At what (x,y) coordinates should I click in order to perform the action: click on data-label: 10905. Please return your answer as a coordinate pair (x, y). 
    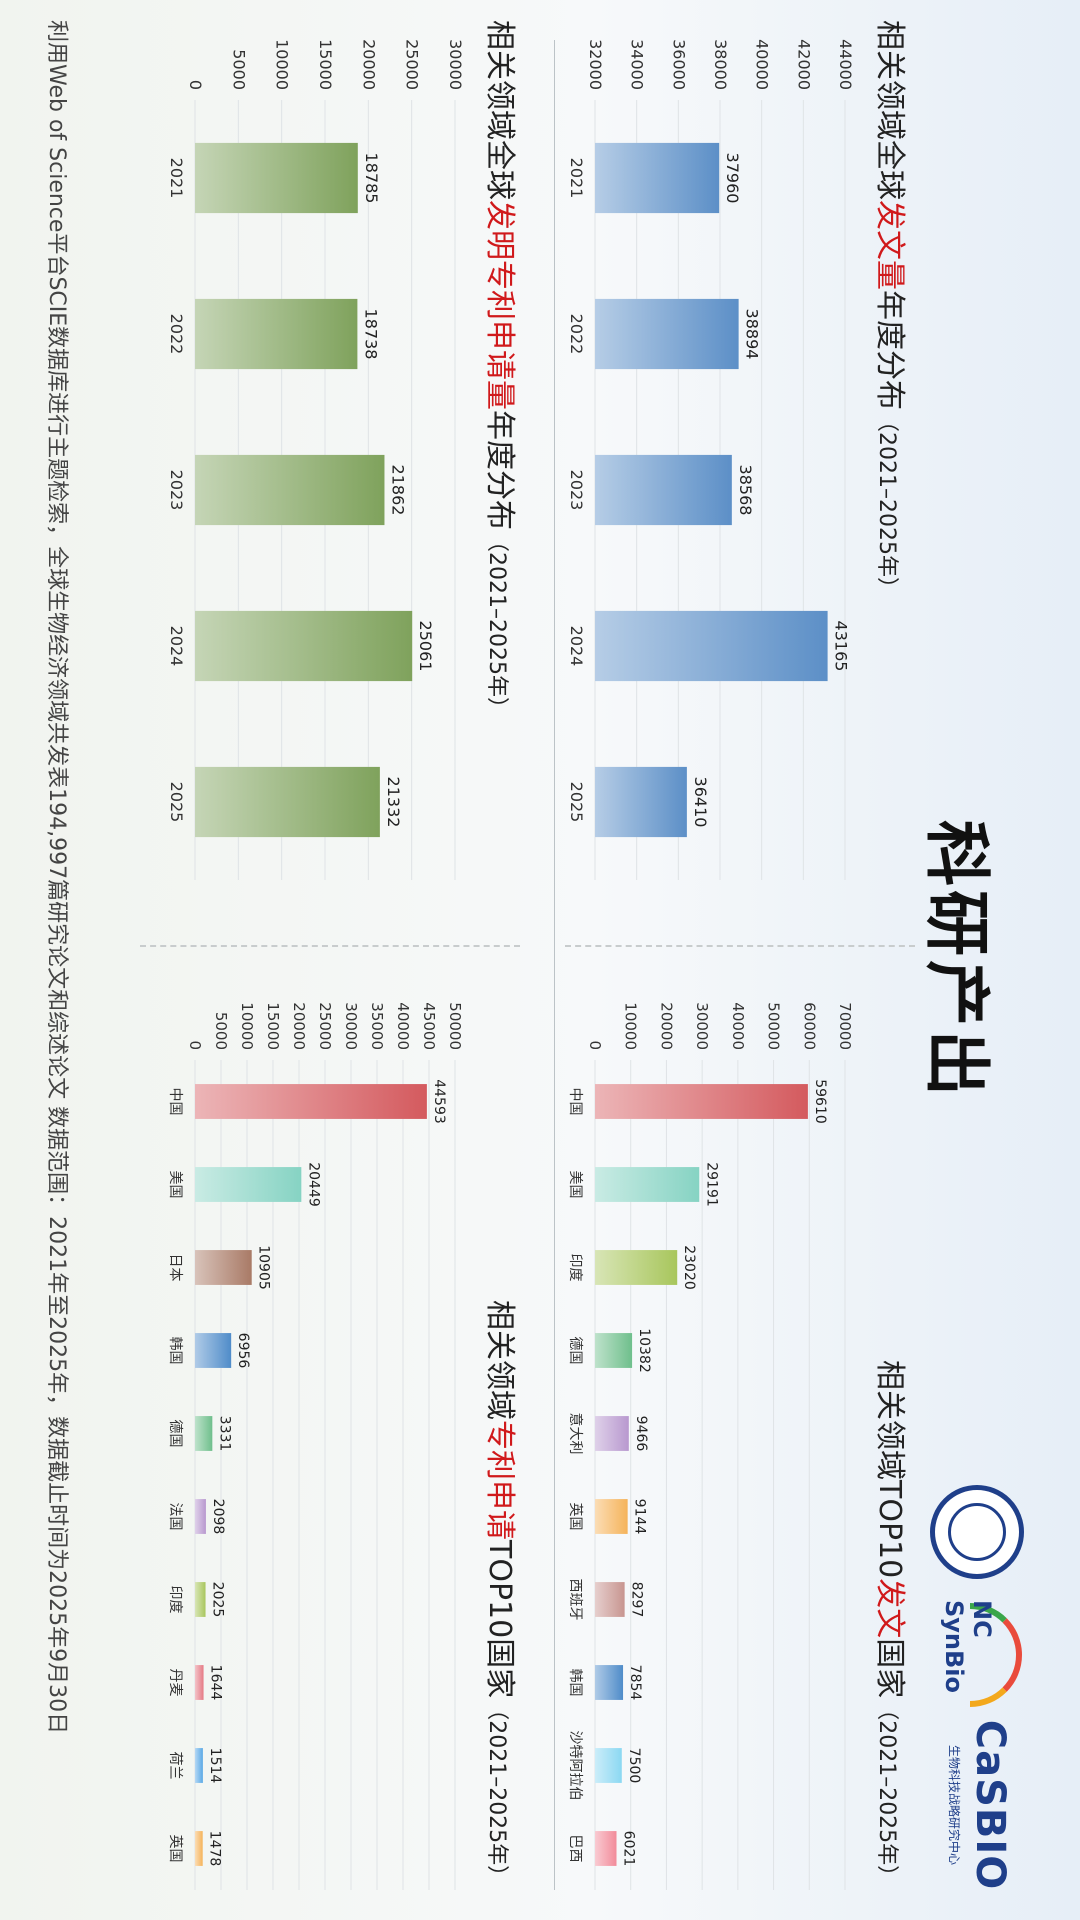
    Looking at the image, I should click on (264, 1267).